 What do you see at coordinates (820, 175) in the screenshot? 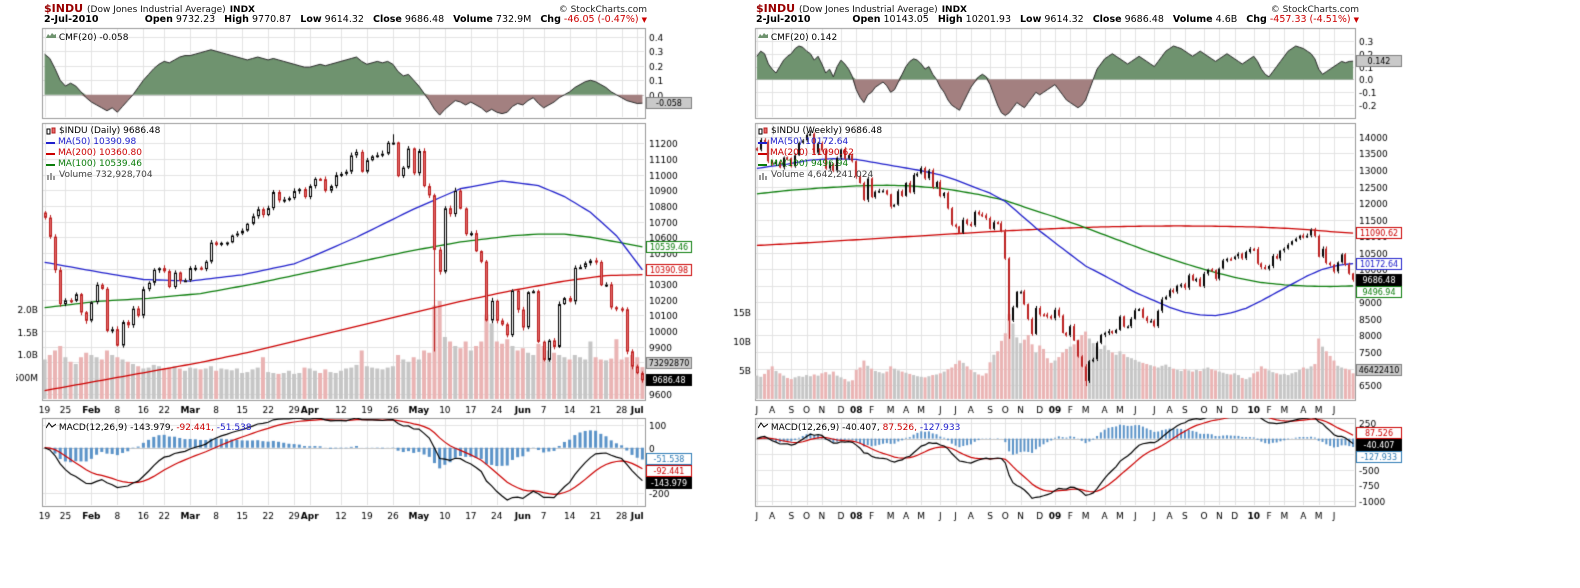
I see `volume-legend: Volume 4,642,241,024` at bounding box center [820, 175].